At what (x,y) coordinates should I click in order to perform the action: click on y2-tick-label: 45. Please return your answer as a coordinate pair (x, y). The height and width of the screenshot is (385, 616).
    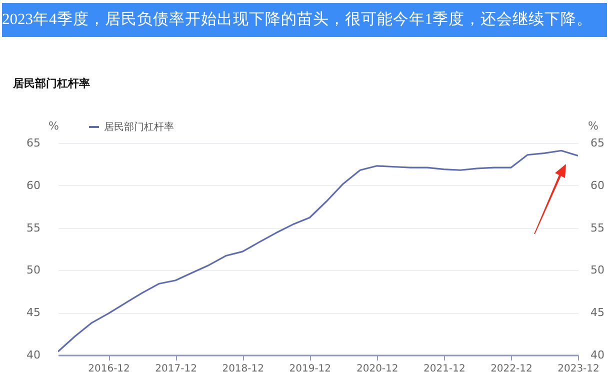
    Looking at the image, I should click on (597, 313).